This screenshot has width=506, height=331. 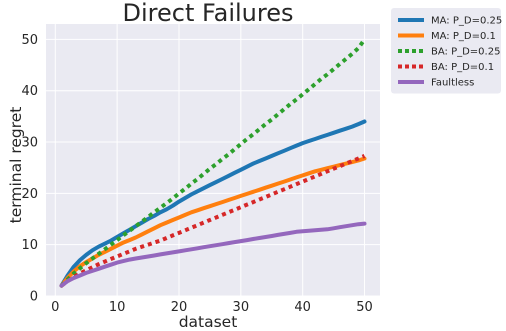 I want to click on y-tick-label: 40, so click(x=29, y=91).